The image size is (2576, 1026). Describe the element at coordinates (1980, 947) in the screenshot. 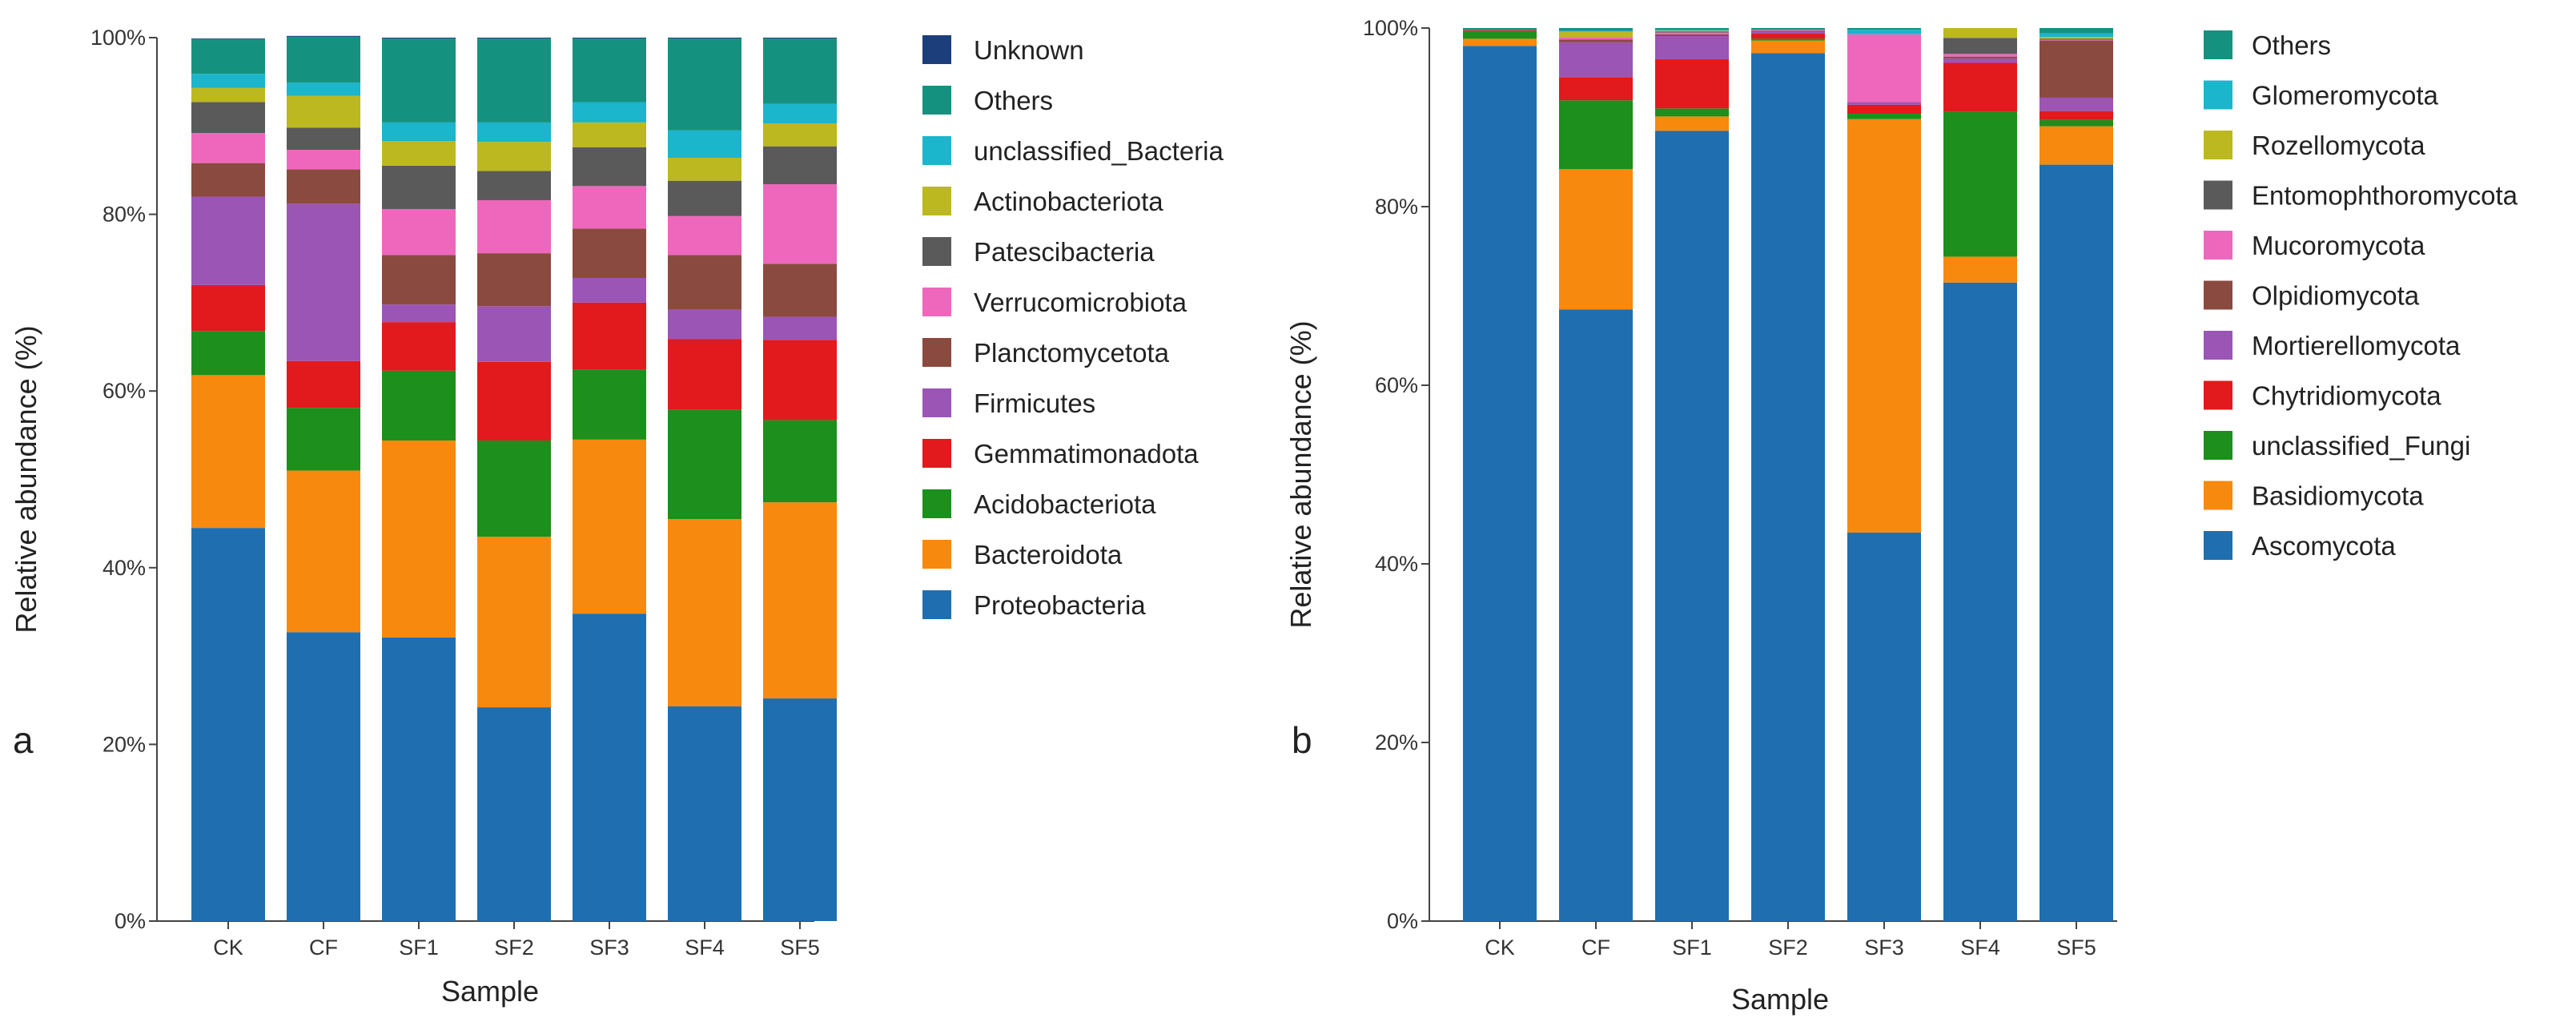

I see `x-tick-label: SF4` at that location.